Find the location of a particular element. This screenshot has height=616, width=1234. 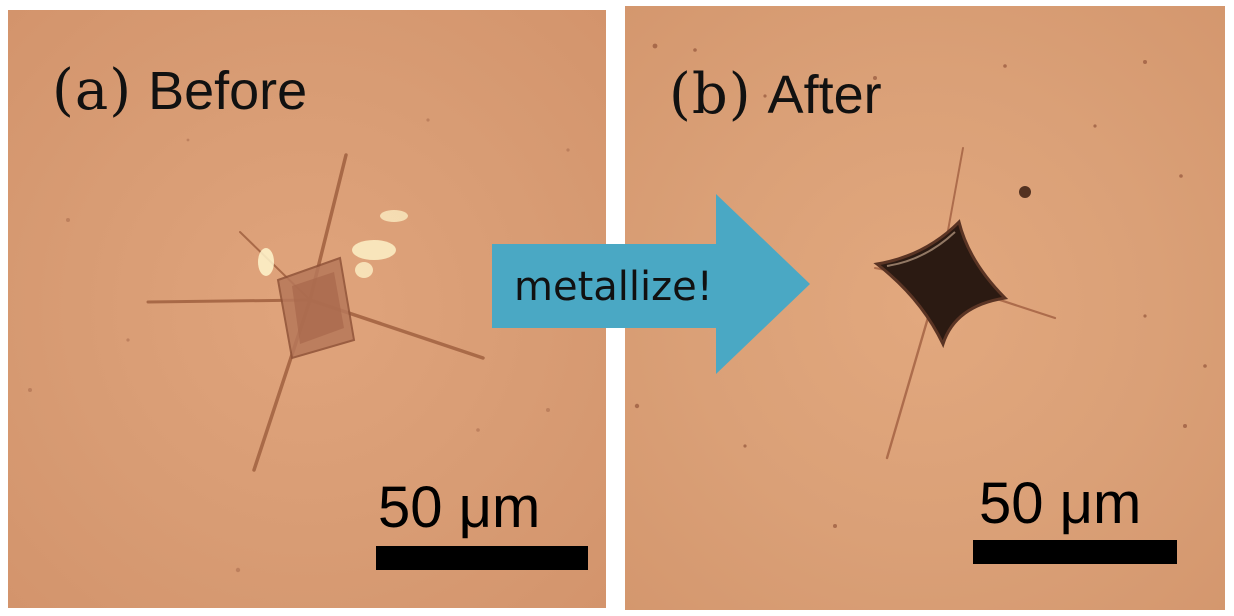

scale-bar-after is located at coordinates (1075, 552).